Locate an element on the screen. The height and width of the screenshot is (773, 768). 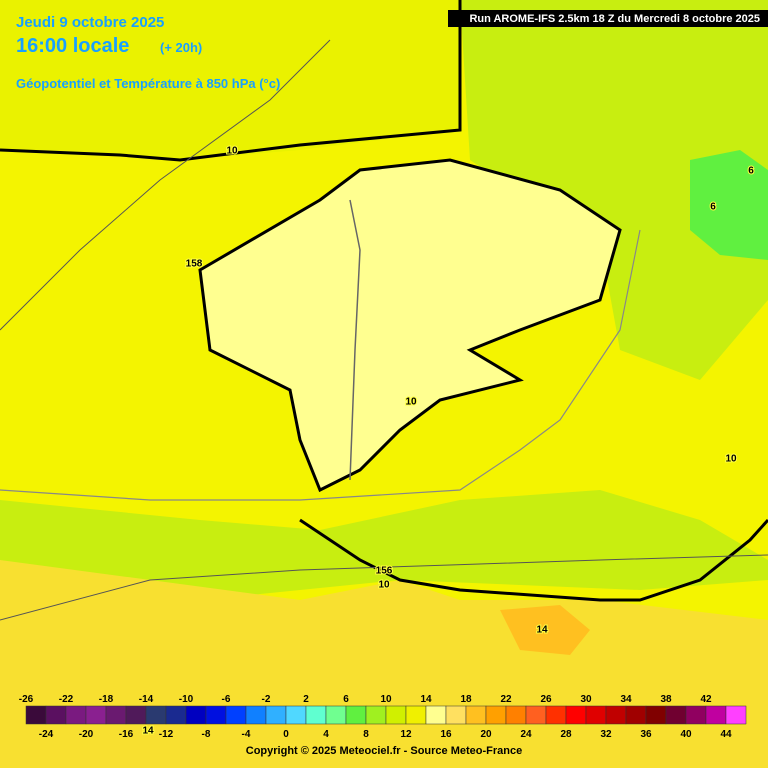
colorbar-label: -20 is located at coordinates (86, 734).